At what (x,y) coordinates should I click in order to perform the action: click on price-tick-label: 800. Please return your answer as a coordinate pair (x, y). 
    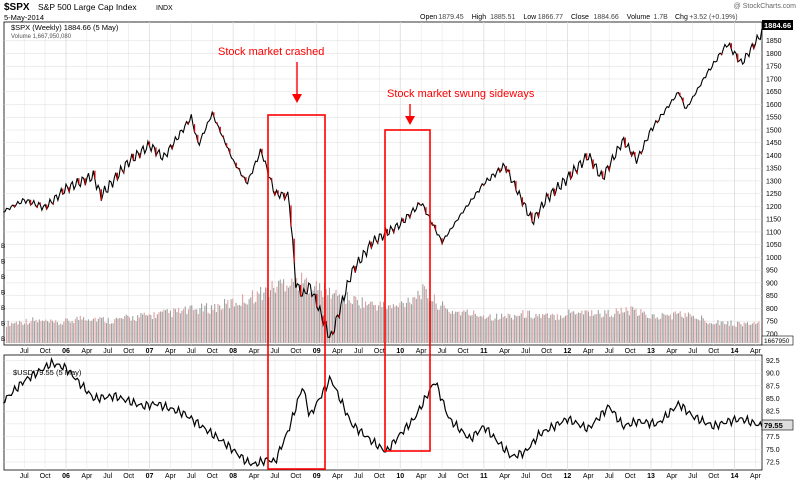
    Looking at the image, I should click on (772, 309).